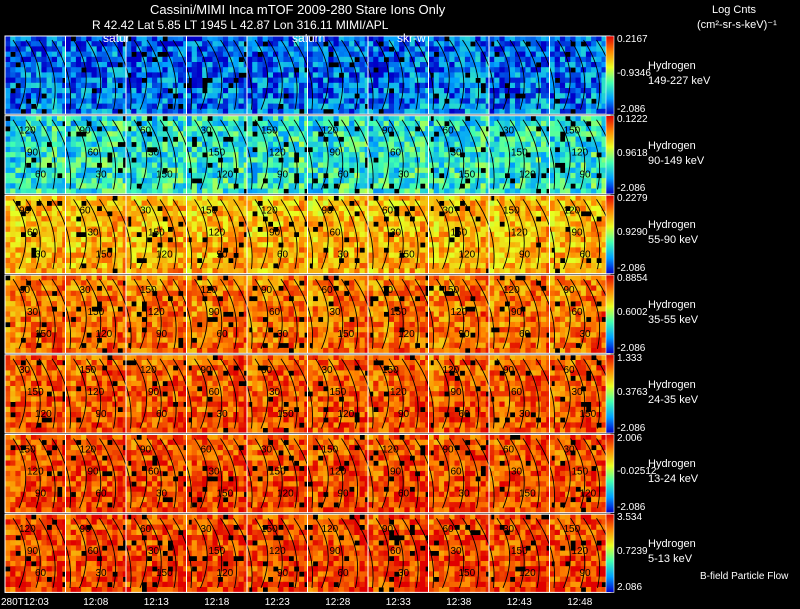  What do you see at coordinates (25, 602) in the screenshot?
I see `time-tick-label: 280T12:03` at bounding box center [25, 602].